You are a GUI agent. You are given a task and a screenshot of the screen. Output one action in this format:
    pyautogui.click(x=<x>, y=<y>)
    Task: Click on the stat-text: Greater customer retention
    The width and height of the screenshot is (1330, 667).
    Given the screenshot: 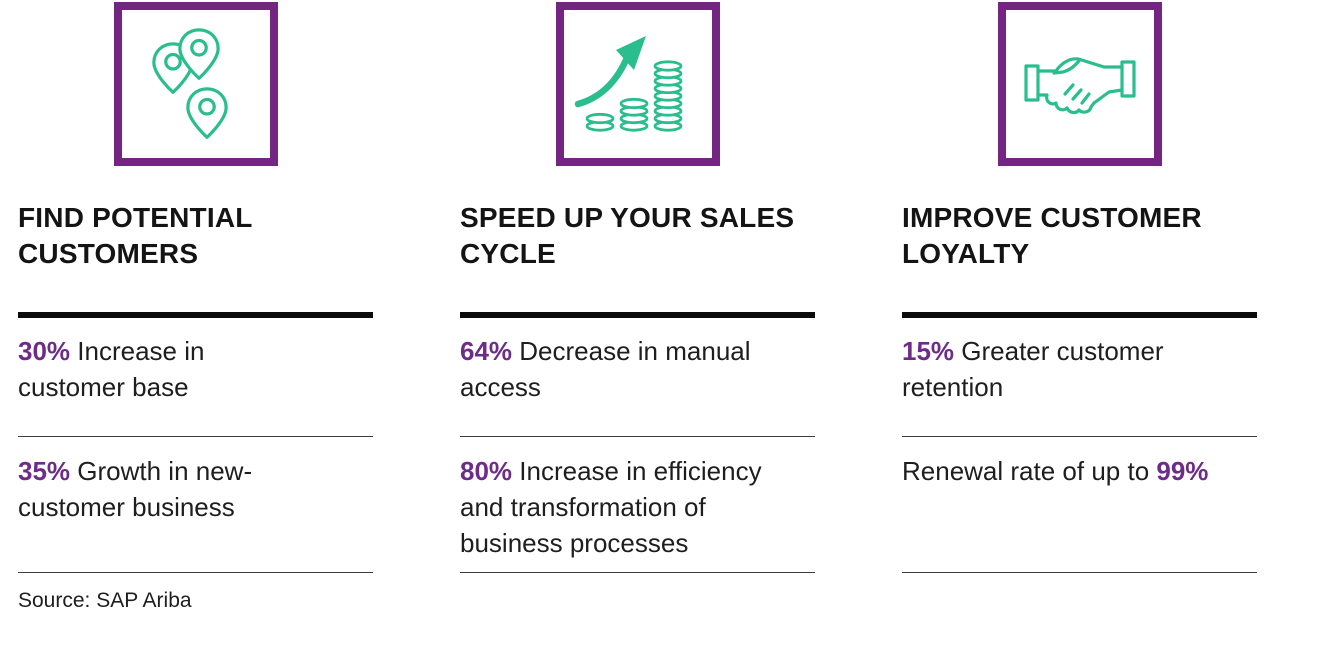 What is the action you would take?
    pyautogui.click(x=1033, y=369)
    